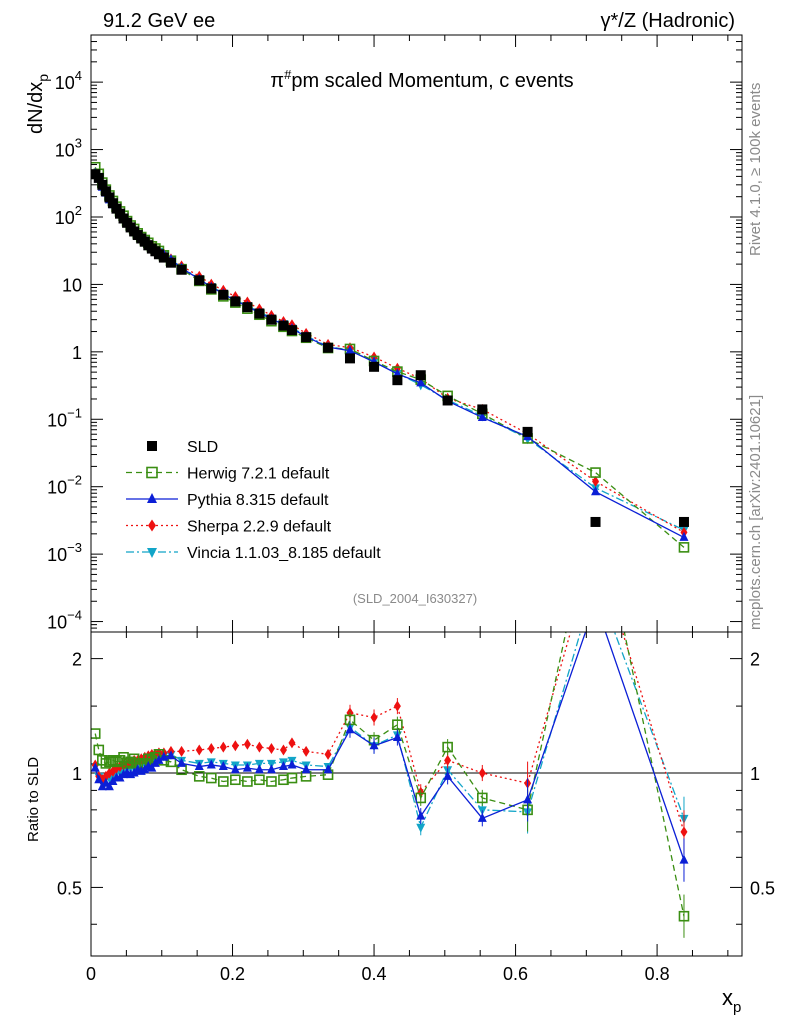 The image size is (786, 1024). I want to click on y-tick-label-exp: −3, so click(74, 547).